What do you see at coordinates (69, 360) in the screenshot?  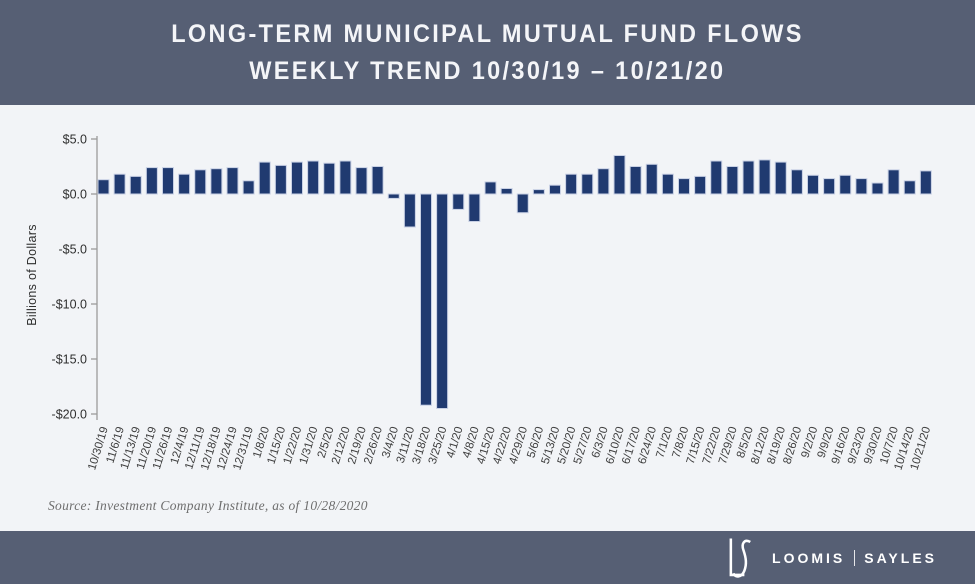 I see `y-tick-label: -$15.0` at bounding box center [69, 360].